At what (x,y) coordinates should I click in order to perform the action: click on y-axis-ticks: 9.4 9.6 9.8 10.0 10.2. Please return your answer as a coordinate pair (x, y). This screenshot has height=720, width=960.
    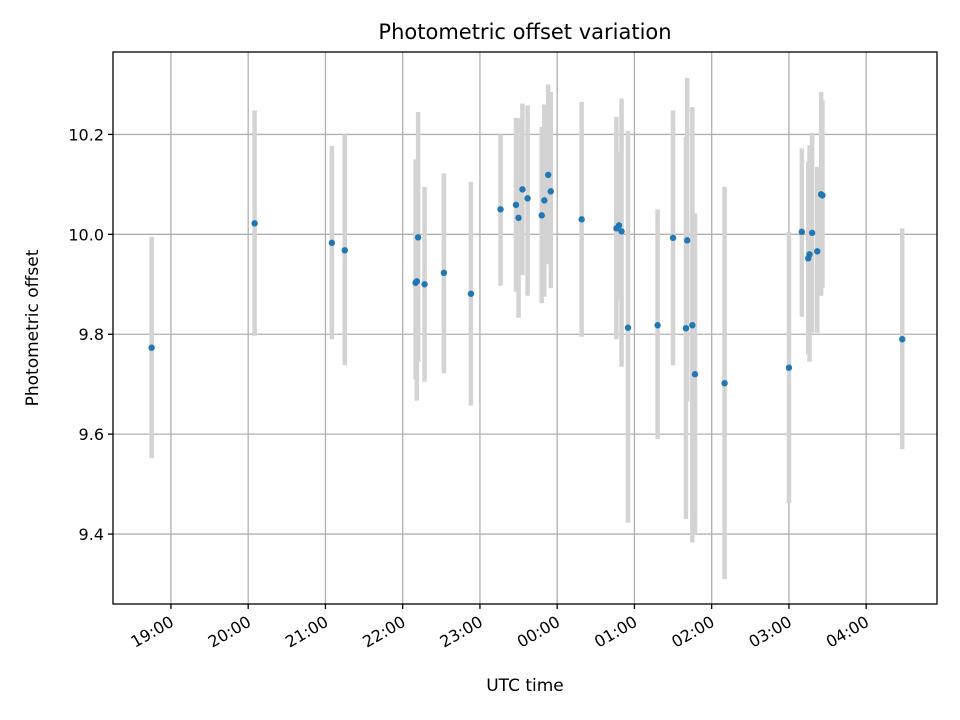
    Looking at the image, I should click on (90, 334).